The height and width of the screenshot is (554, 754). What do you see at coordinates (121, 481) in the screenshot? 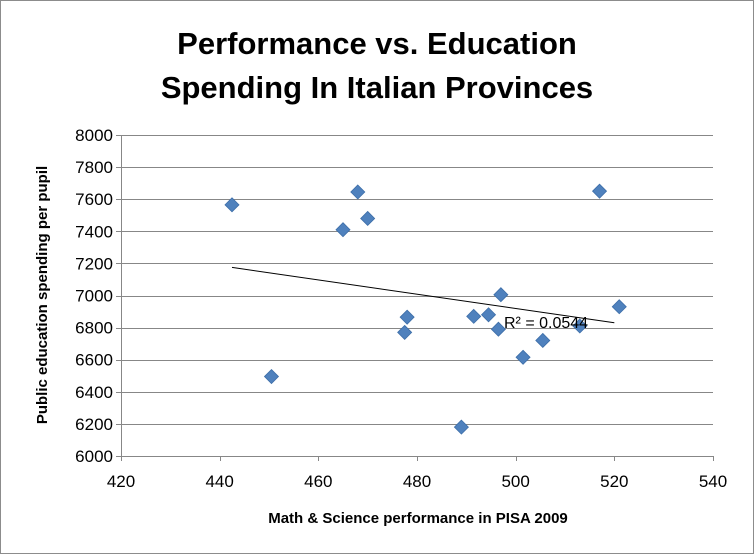
I see `x-tick-label: 420` at bounding box center [121, 481].